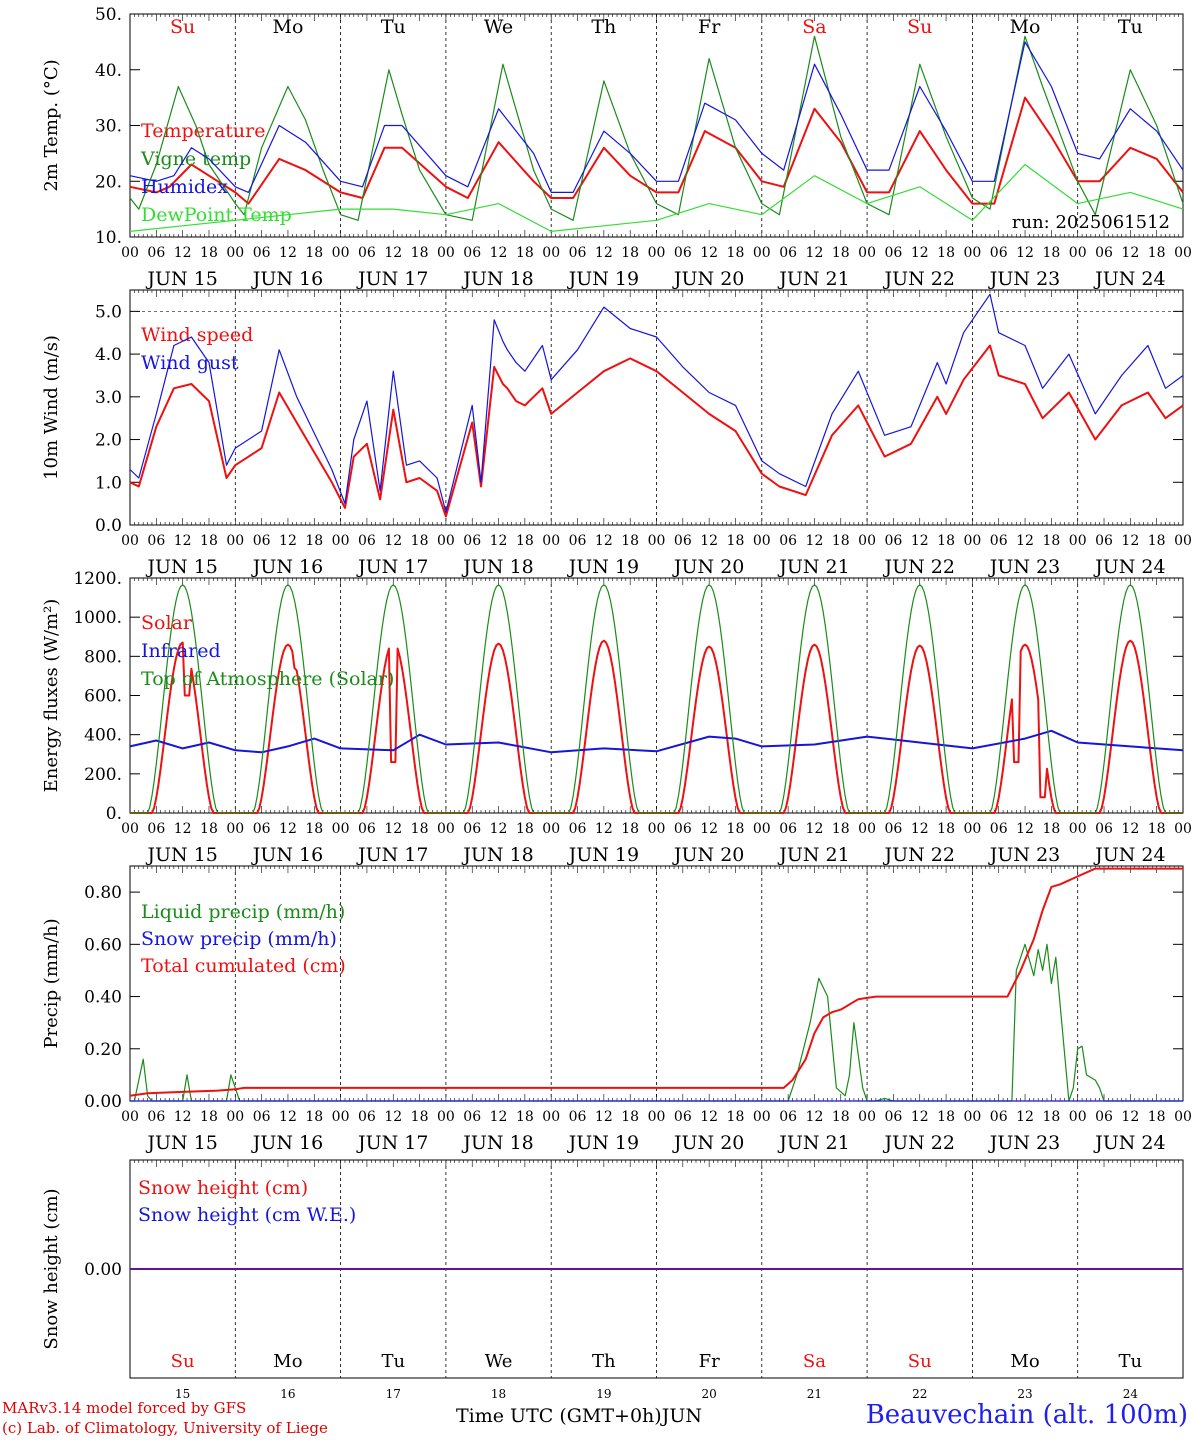  What do you see at coordinates (656, 197) in the screenshot?
I see `series-line-dewpoint-temp` at bounding box center [656, 197].